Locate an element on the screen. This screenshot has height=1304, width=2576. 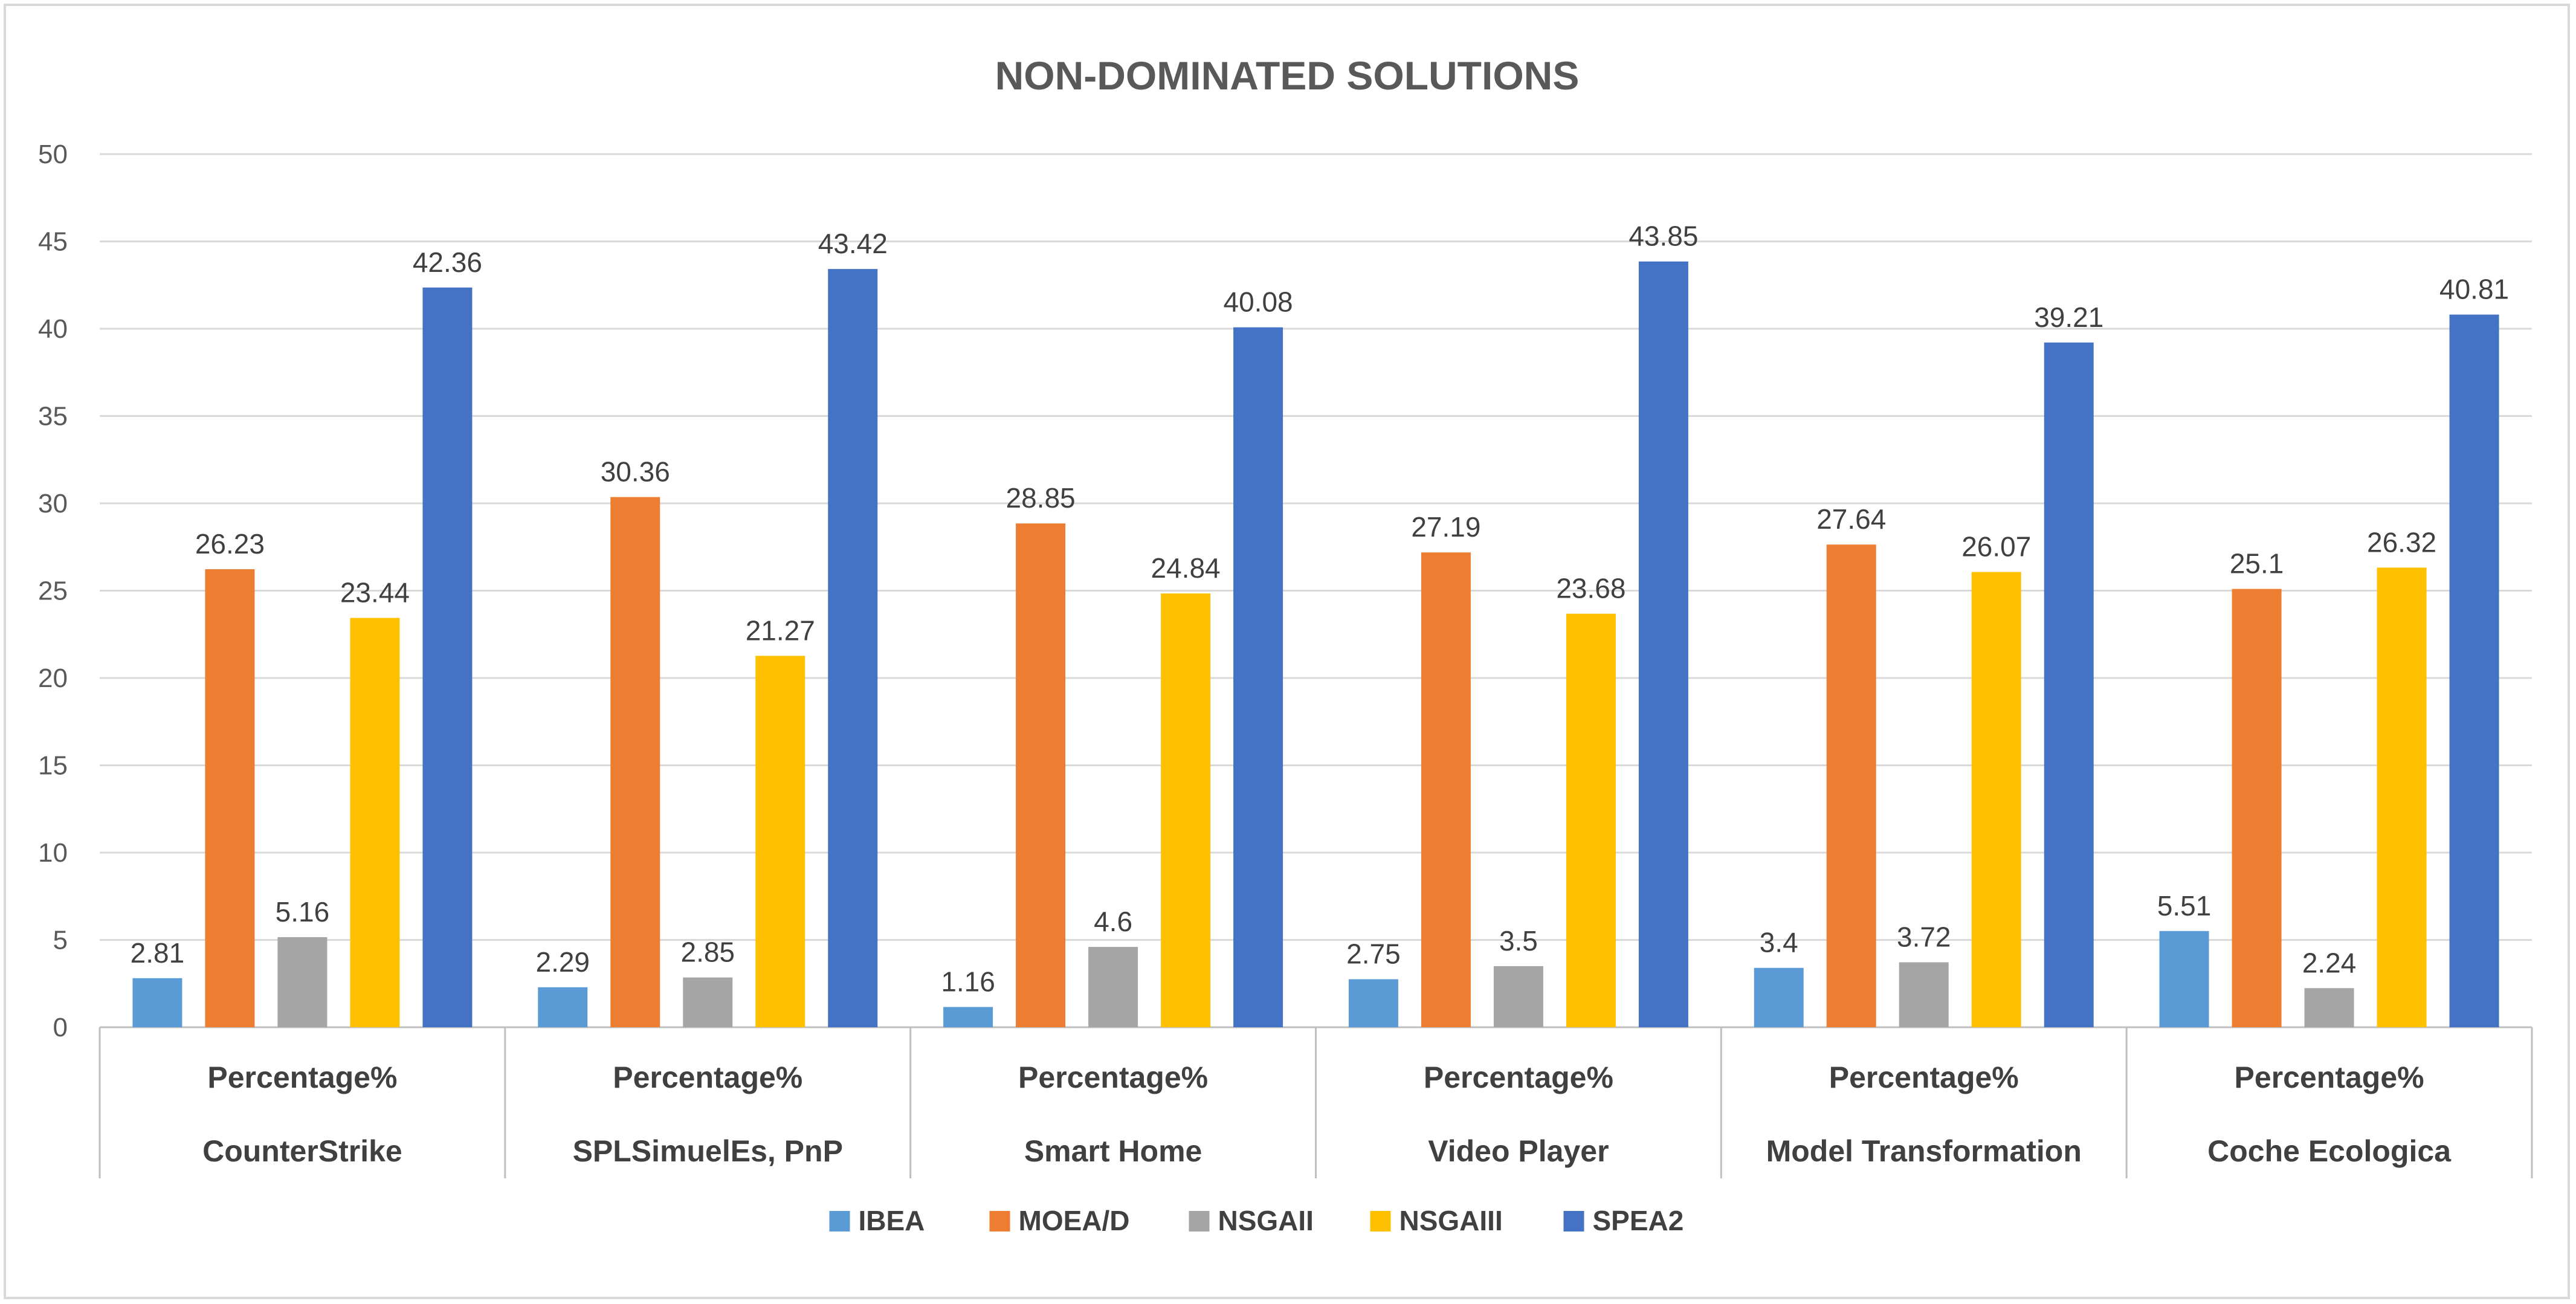
data-label: 2.85 is located at coordinates (708, 953).